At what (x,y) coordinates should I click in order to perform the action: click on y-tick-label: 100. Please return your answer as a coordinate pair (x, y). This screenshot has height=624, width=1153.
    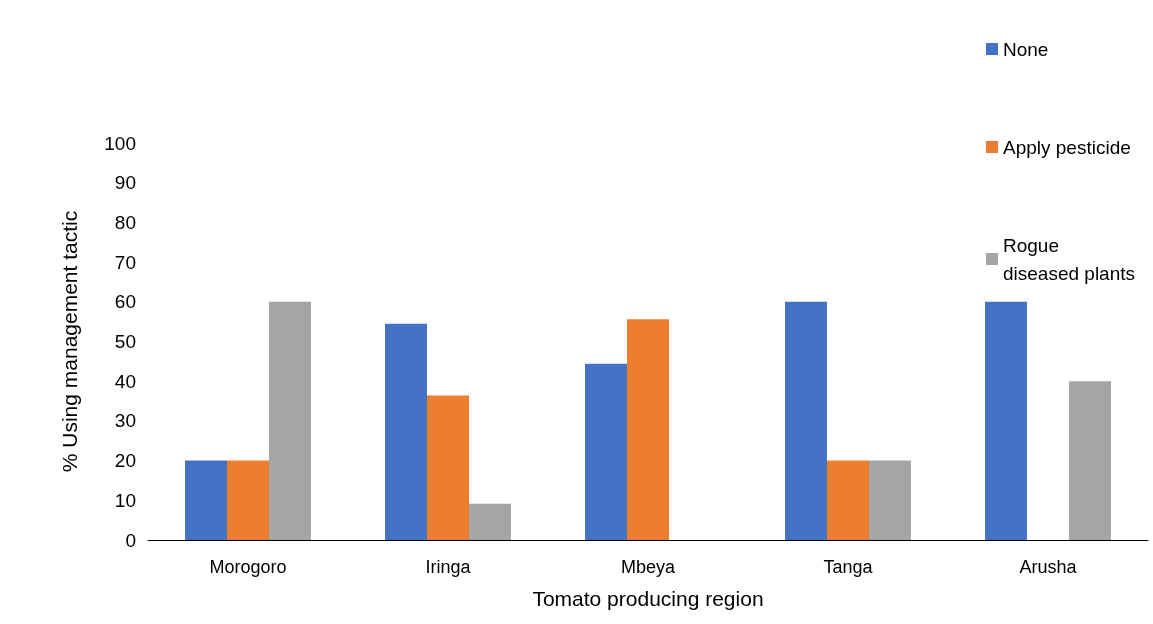
    Looking at the image, I should click on (120, 143).